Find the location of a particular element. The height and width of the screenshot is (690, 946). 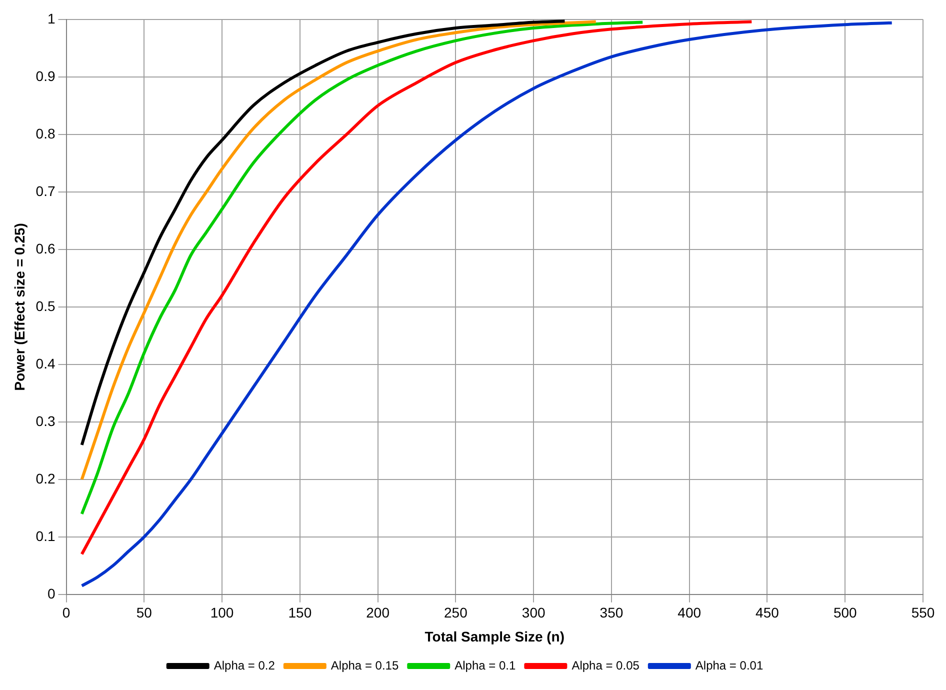

legend-label: Alpha = 0.15 is located at coordinates (364, 665).